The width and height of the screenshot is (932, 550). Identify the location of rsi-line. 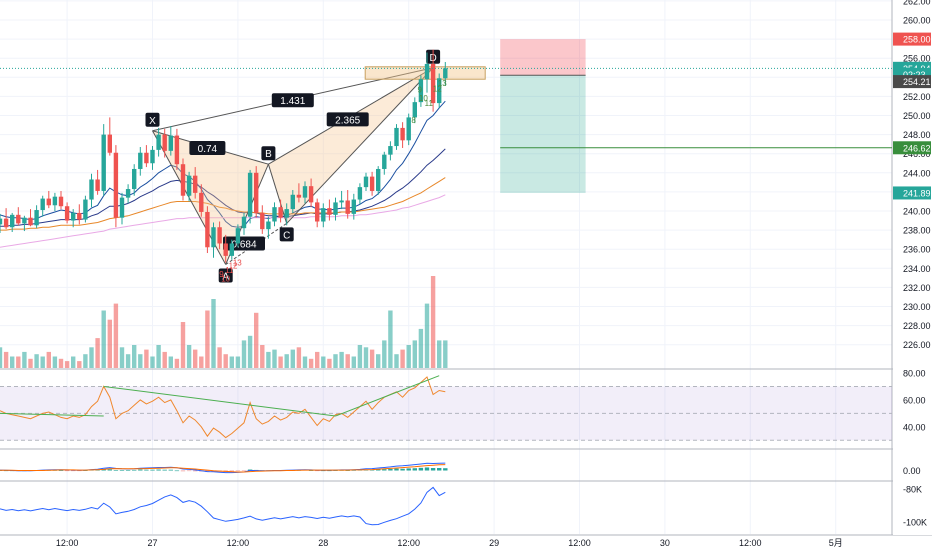
(223, 407).